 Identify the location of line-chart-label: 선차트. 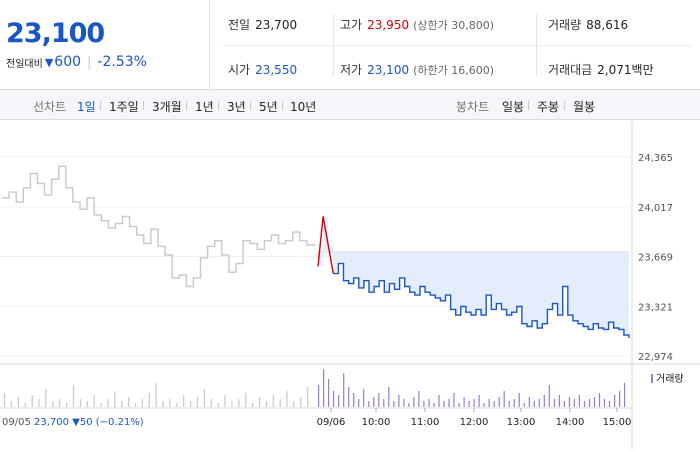
(50, 107).